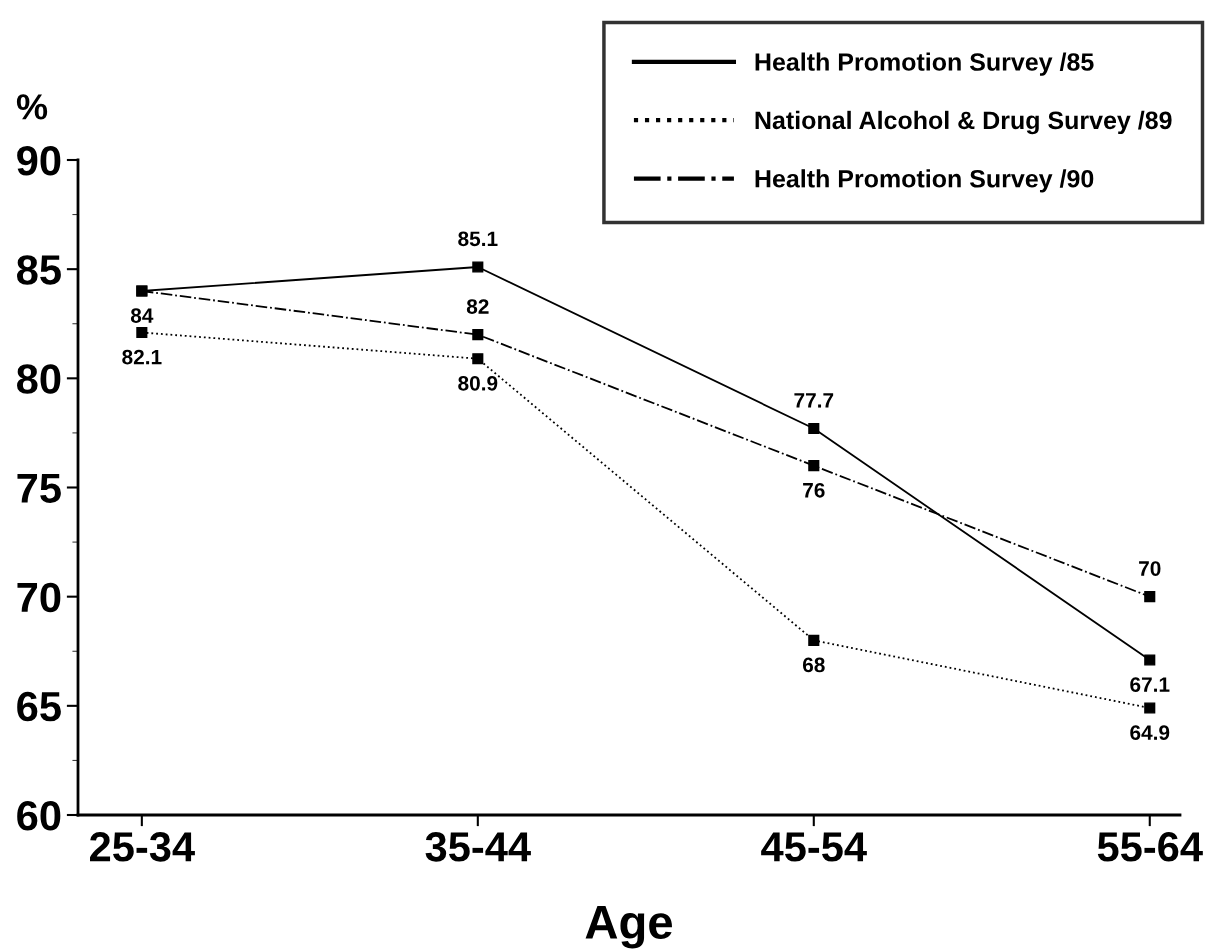 The height and width of the screenshot is (952, 1224). What do you see at coordinates (32, 107) in the screenshot?
I see `y-axis-title: %` at bounding box center [32, 107].